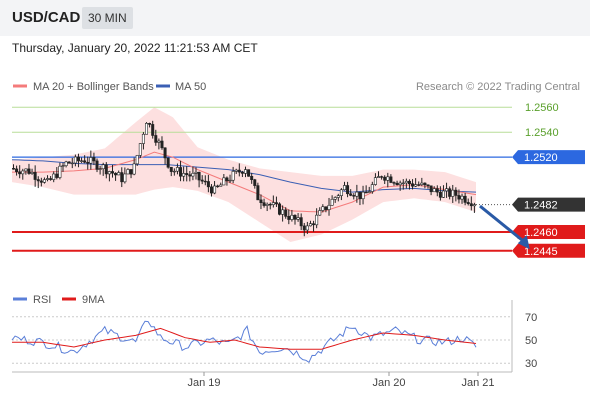 This screenshot has height=400, width=590. Describe the element at coordinates (548, 232) in the screenshot. I see `support-tag` at that location.